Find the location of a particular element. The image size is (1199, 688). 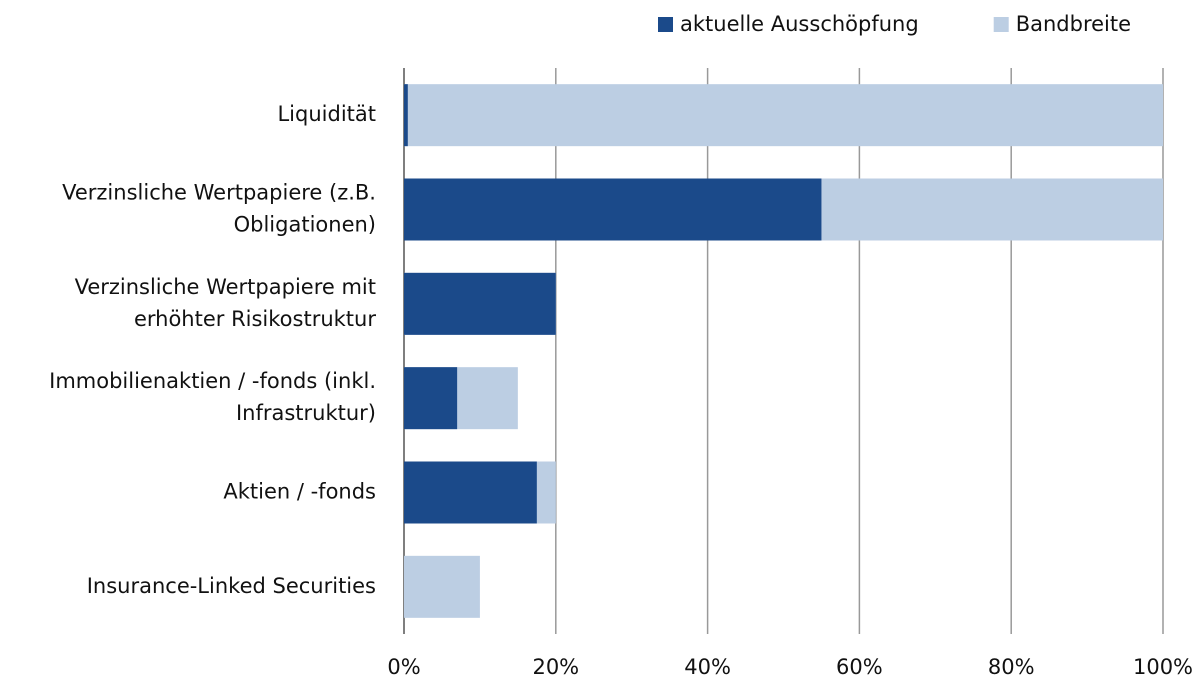

legend-label: Bandbreite is located at coordinates (1073, 24).